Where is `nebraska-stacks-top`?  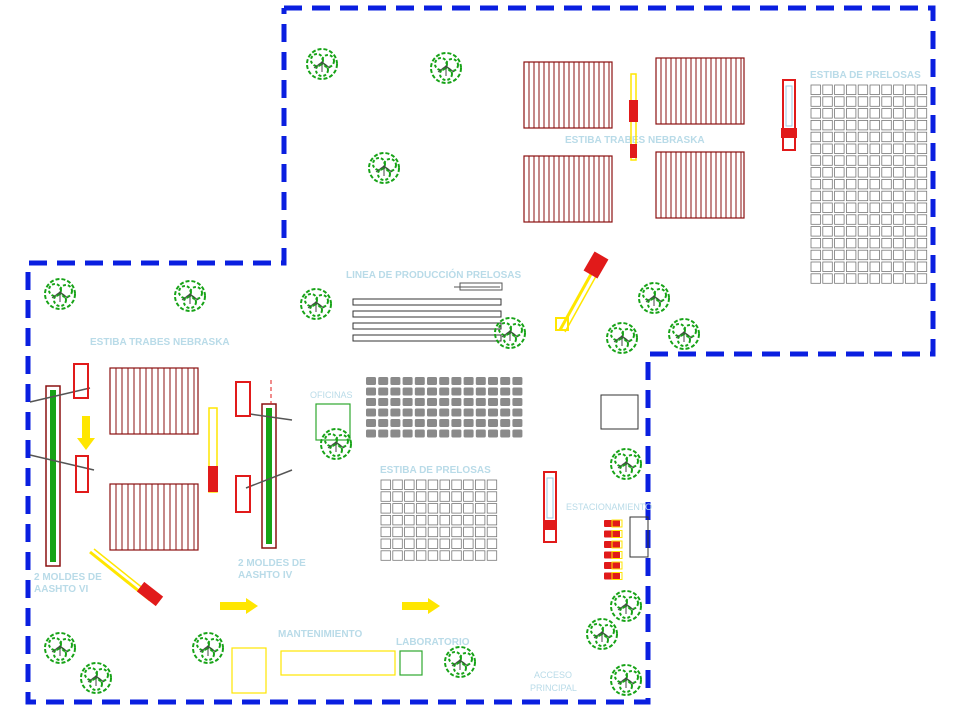 nebraska-stacks-top is located at coordinates (634, 140).